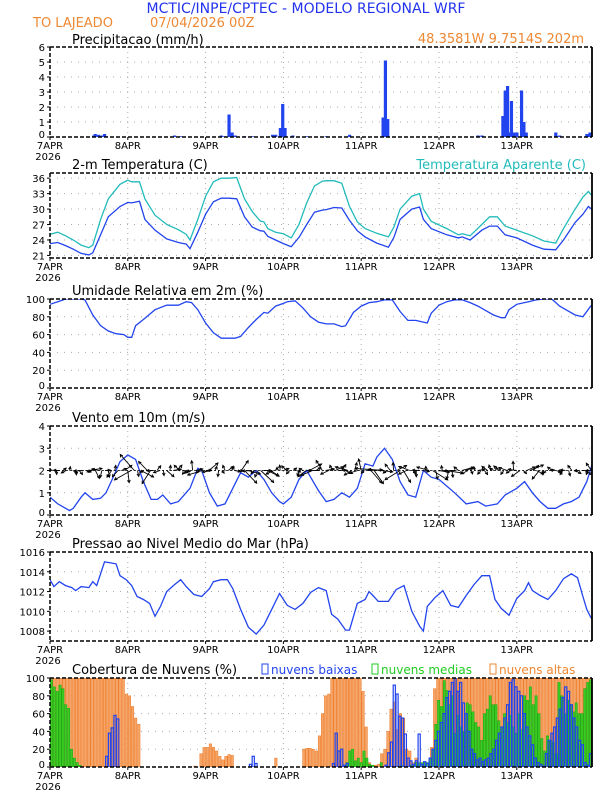 The width and height of the screenshot is (612, 792). Describe the element at coordinates (38, 179) in the screenshot. I see `ytick-label: 36` at that location.